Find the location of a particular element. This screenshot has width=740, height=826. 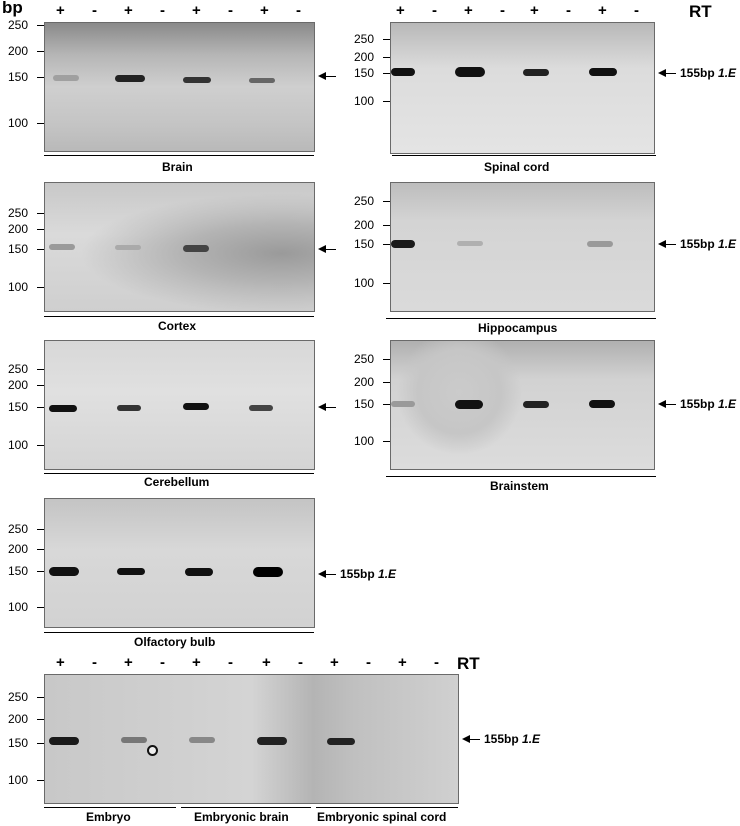

panel-label: Brainstem is located at coordinates (519, 486).